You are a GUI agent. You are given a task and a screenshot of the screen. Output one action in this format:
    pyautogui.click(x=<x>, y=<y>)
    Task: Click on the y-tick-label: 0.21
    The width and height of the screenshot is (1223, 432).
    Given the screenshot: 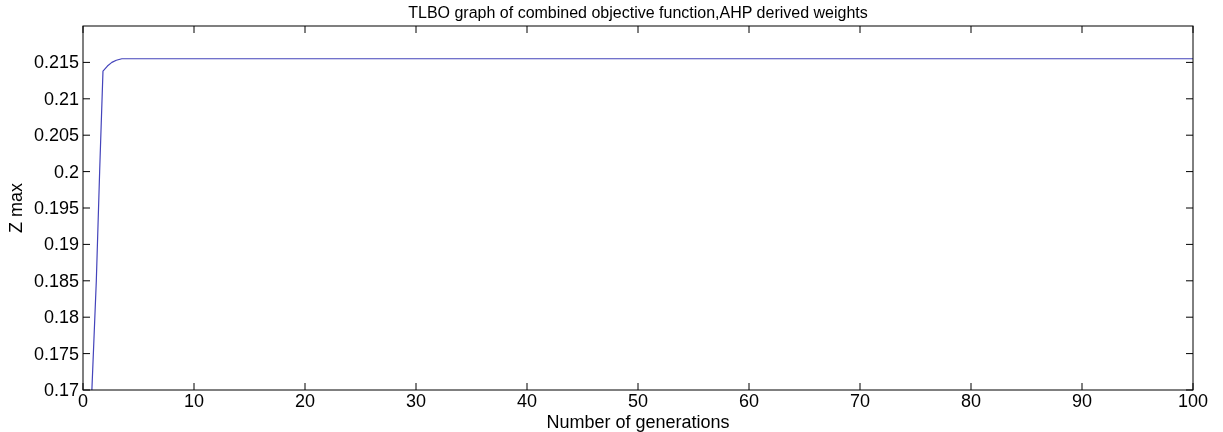 What is the action you would take?
    pyautogui.click(x=61, y=98)
    